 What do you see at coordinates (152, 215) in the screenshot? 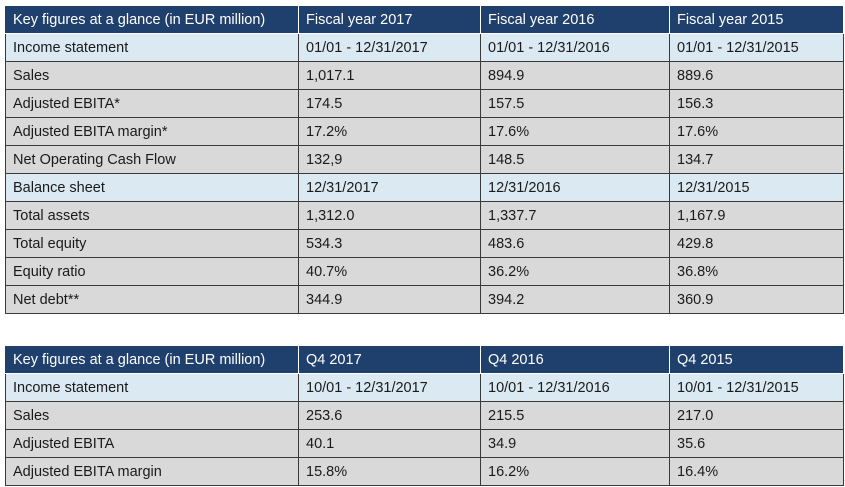
I see `row-label: Total assets` at bounding box center [152, 215].